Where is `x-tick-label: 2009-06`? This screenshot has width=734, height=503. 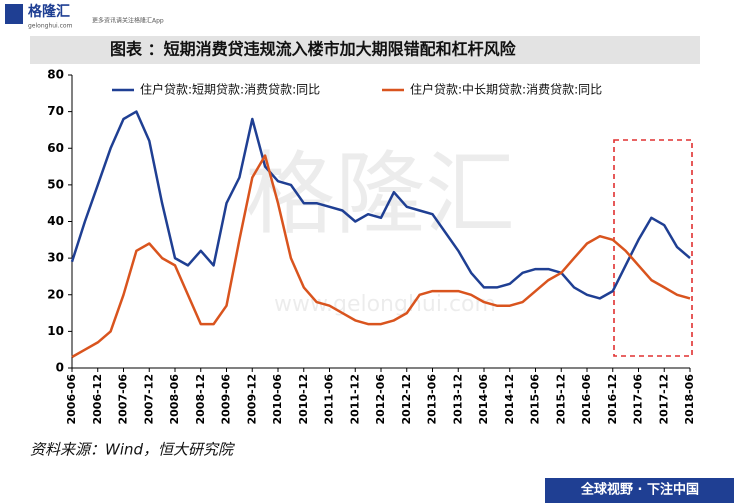 x-tick-label: 2009-06 is located at coordinates (226, 399).